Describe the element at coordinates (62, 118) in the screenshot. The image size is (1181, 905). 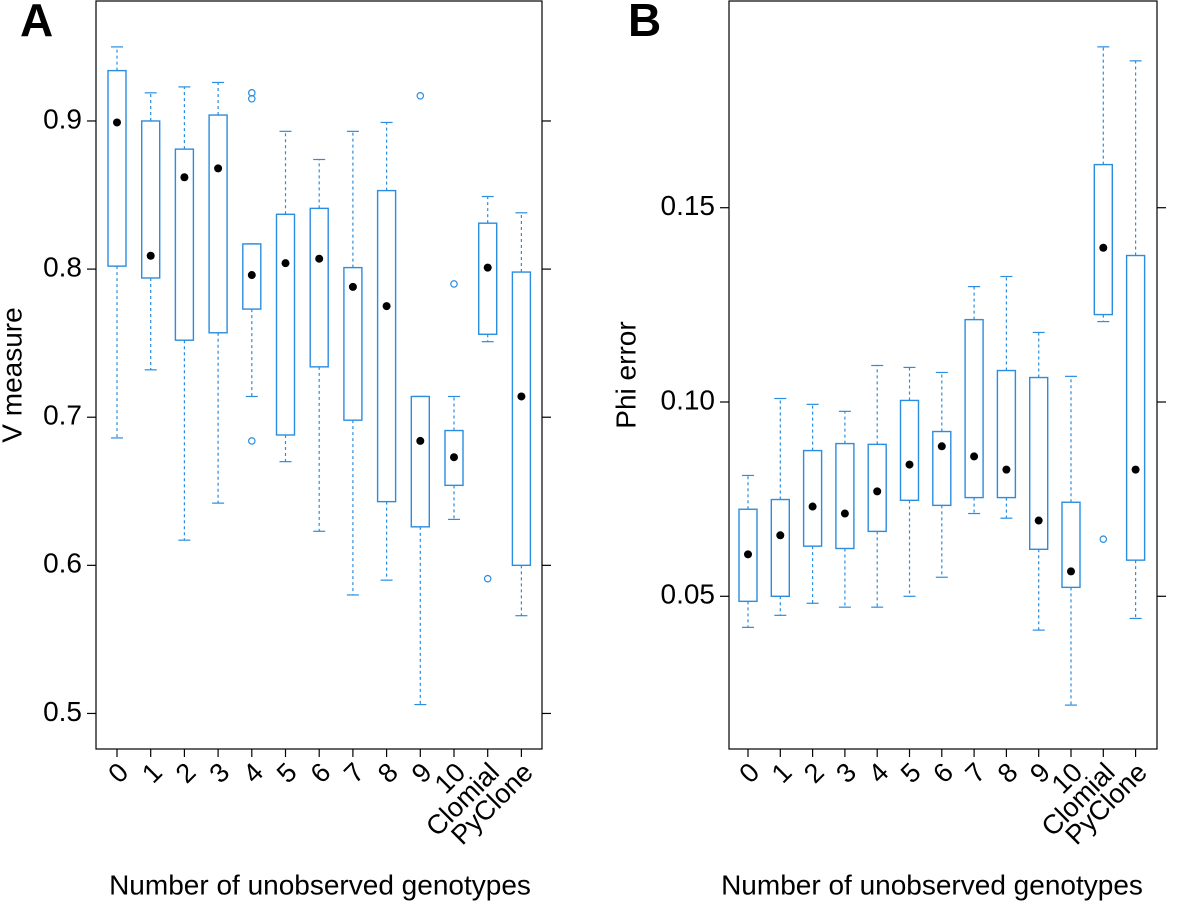
I see `y-tick-label: 0.9` at that location.